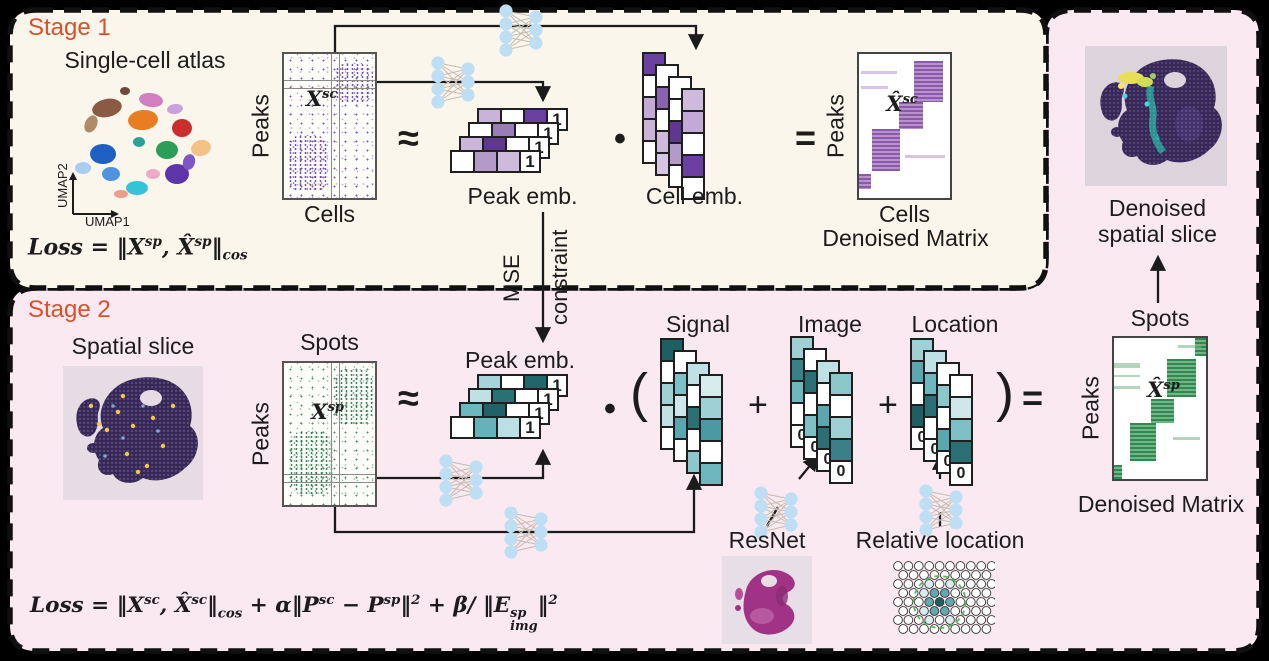  What do you see at coordinates (69, 27) in the screenshot?
I see `stage1-title: Stage 1` at bounding box center [69, 27].